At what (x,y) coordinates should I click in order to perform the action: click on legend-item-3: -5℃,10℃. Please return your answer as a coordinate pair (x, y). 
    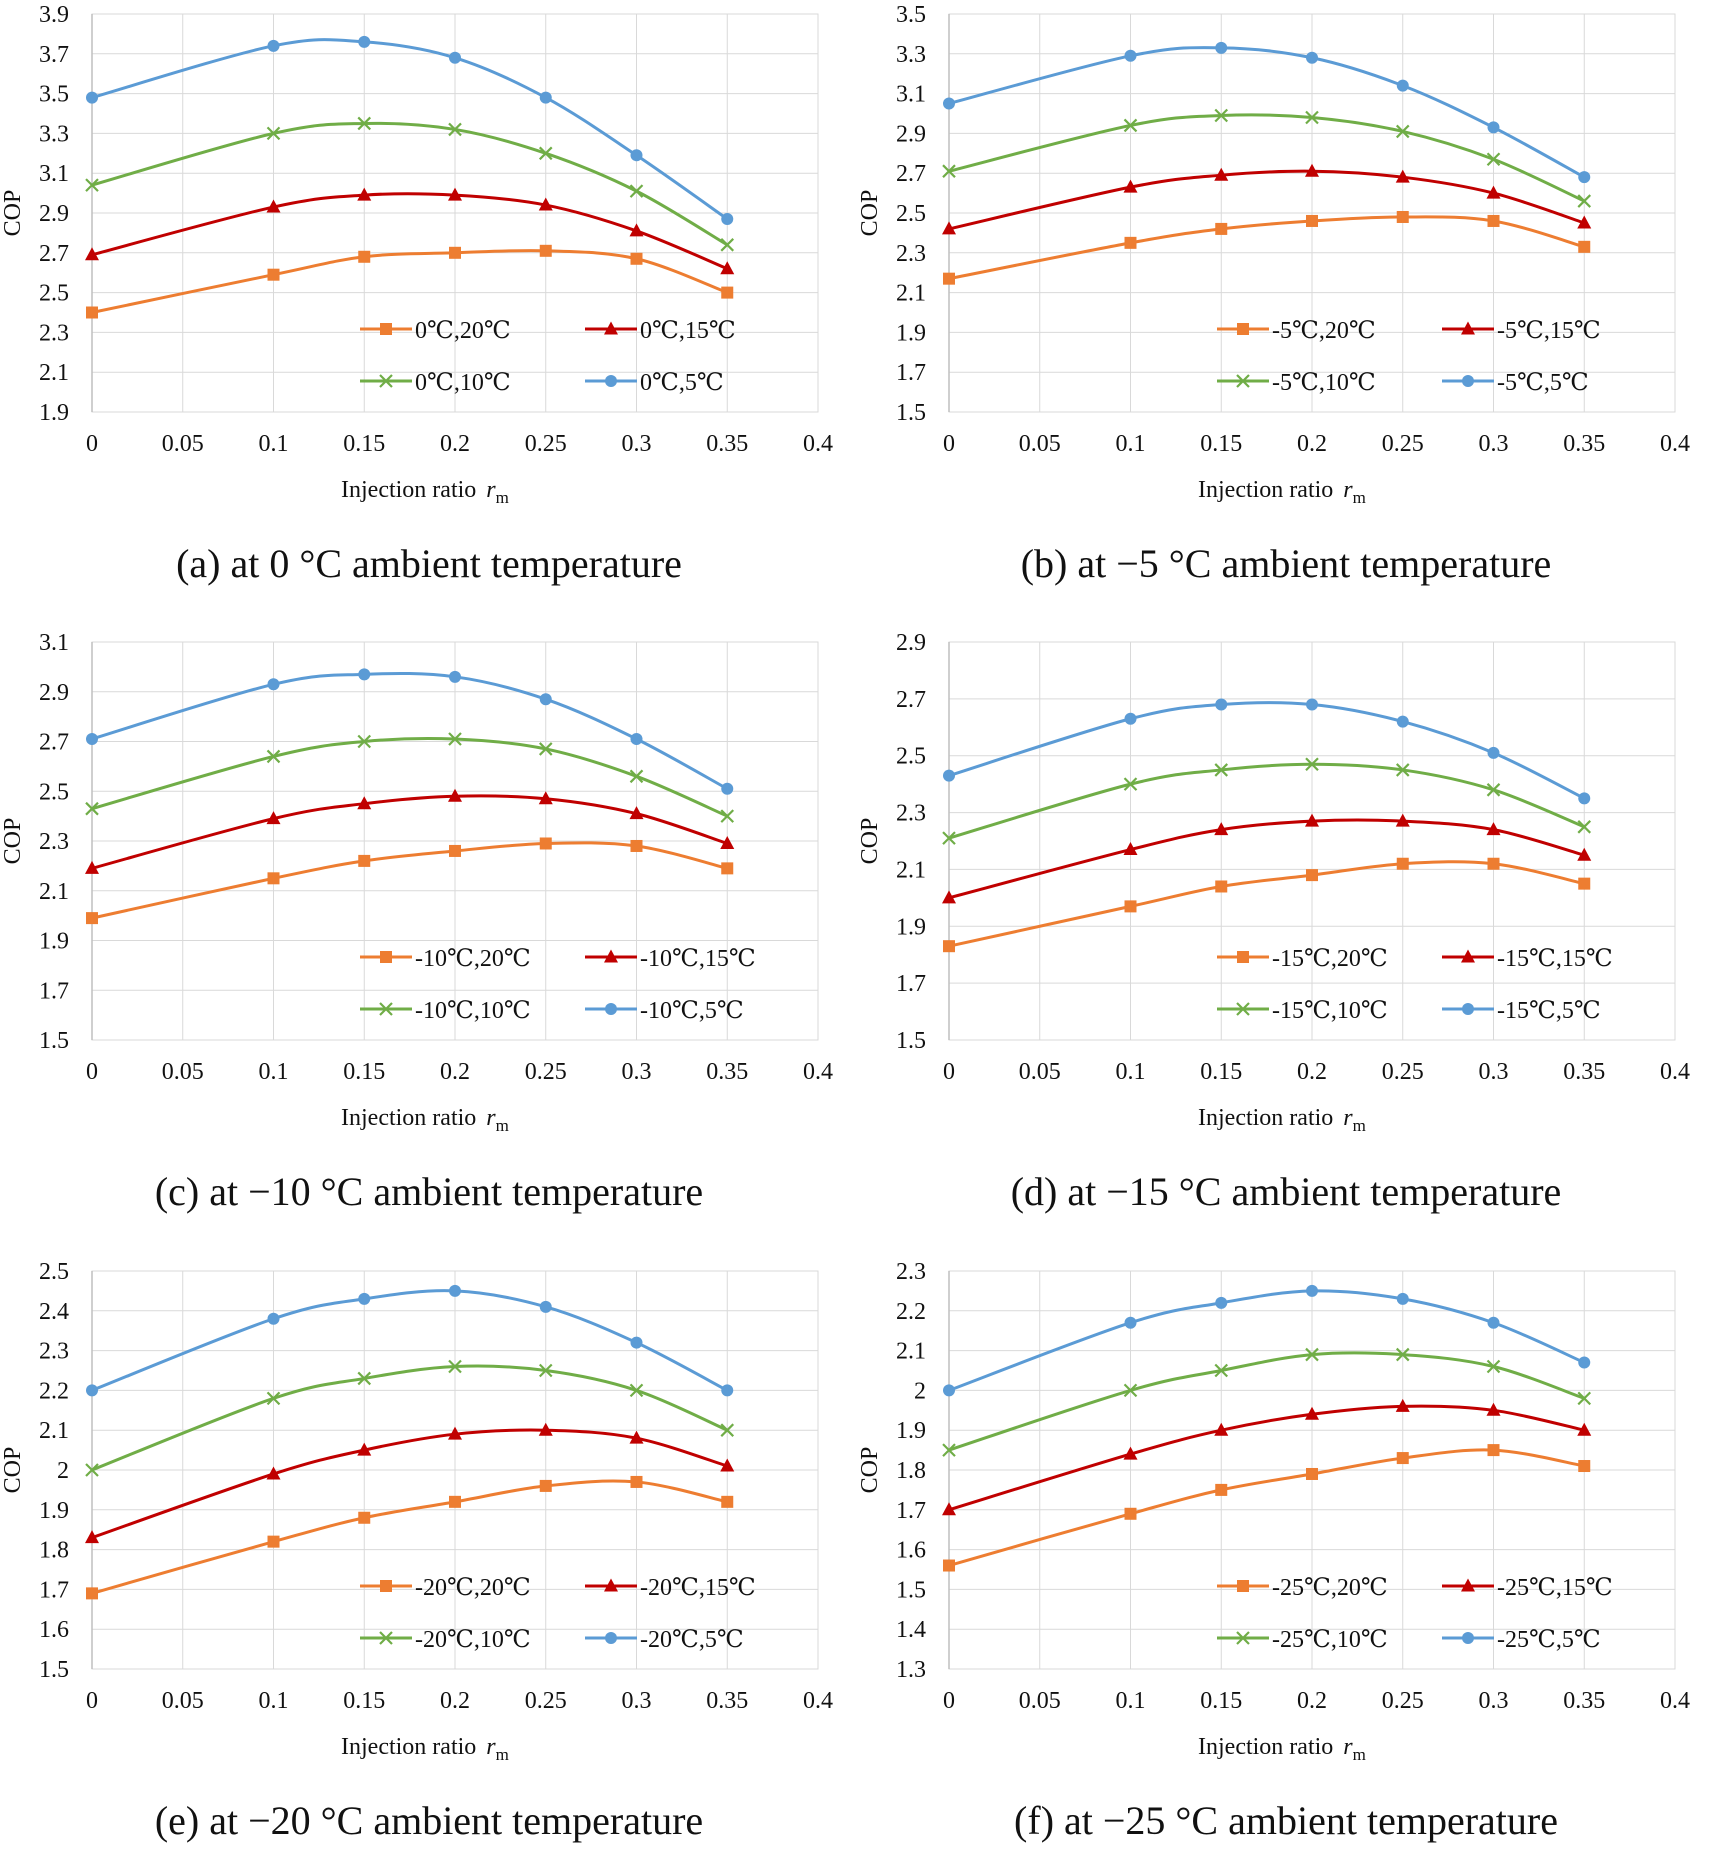
    Looking at the image, I should click on (1296, 383).